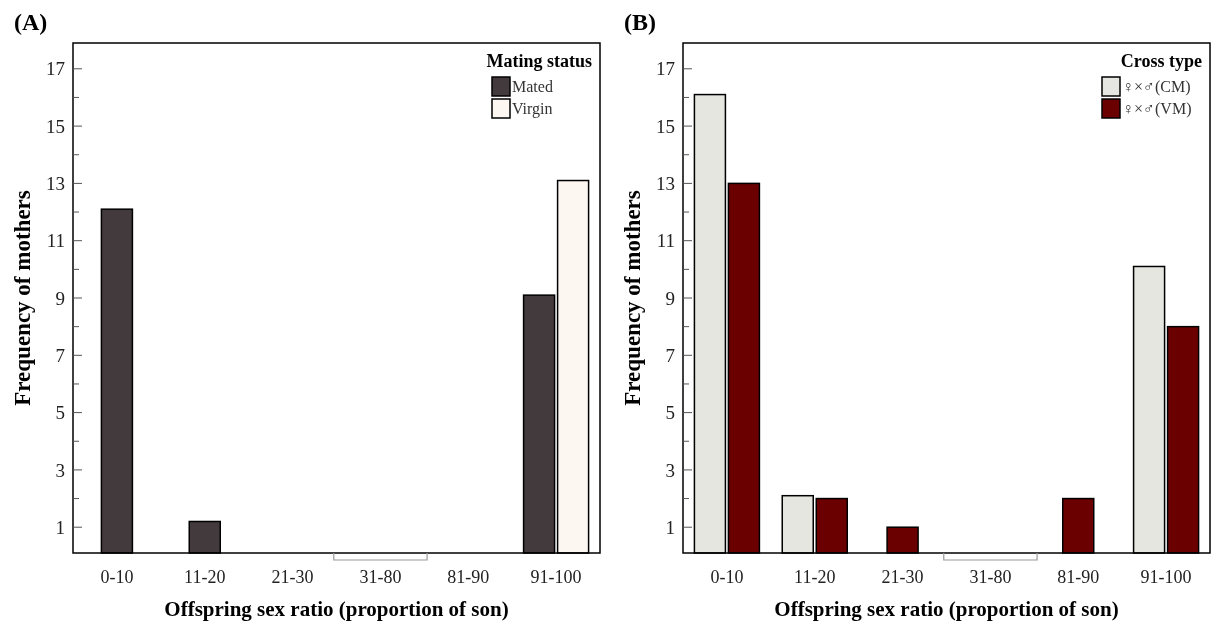  Describe the element at coordinates (532, 86) in the screenshot. I see `legend-label: Mated` at that location.